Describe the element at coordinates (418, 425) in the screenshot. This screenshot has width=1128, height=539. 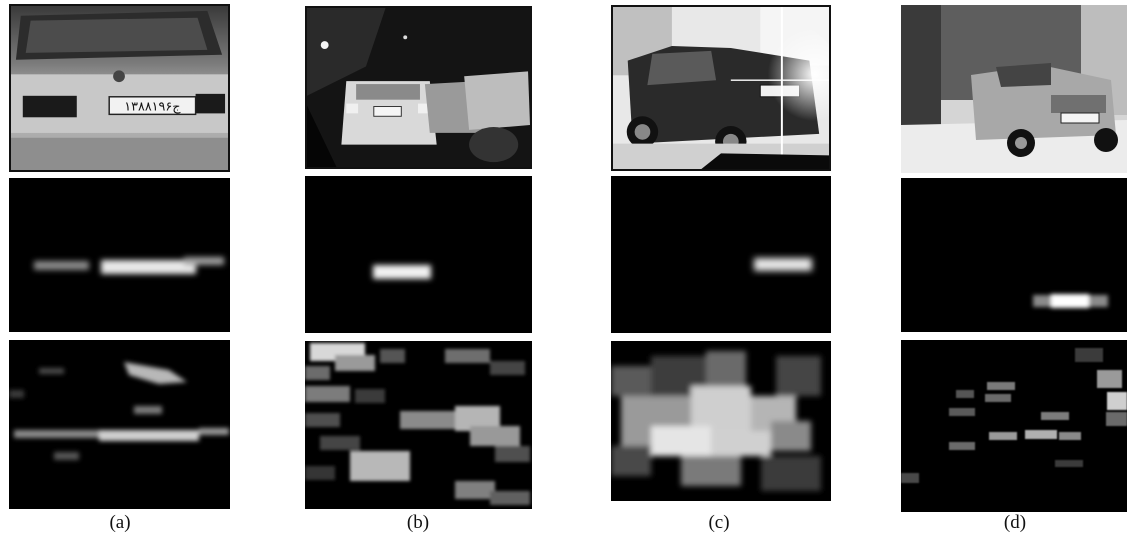
I see `map-b-bottom` at that location.